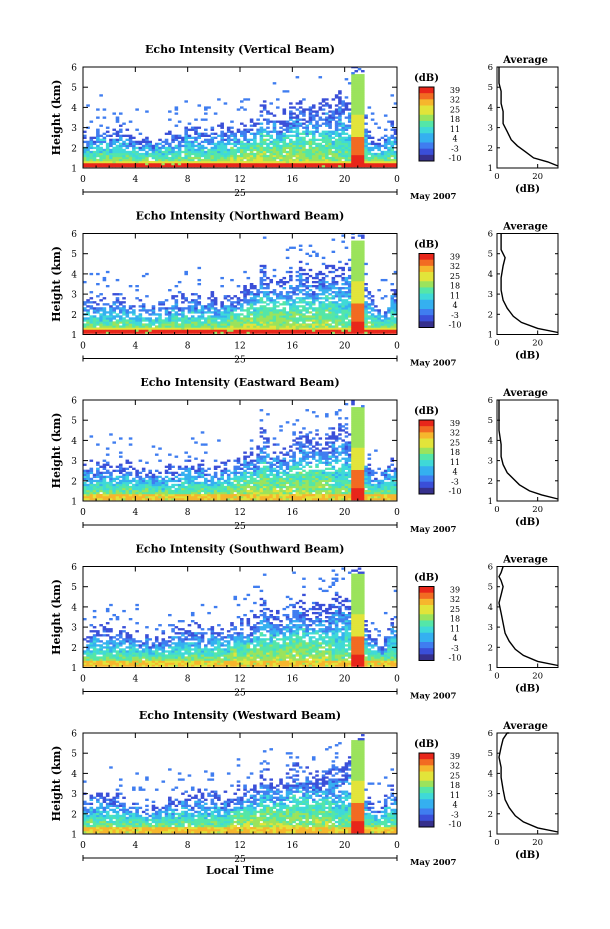 The width and height of the screenshot is (610, 929). Describe the element at coordinates (426, 311) in the screenshot. I see `colorbar-swatch` at that location.